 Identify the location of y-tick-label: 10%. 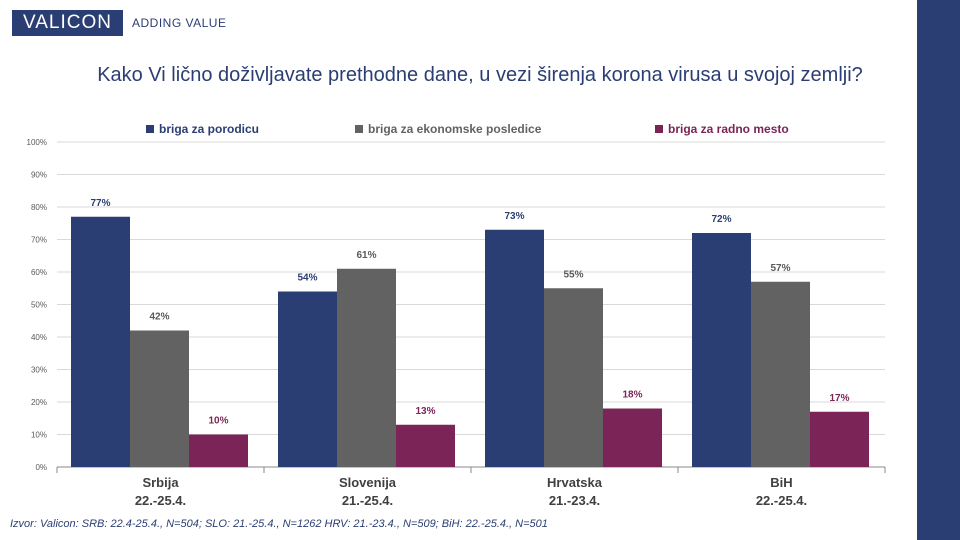
(39, 435).